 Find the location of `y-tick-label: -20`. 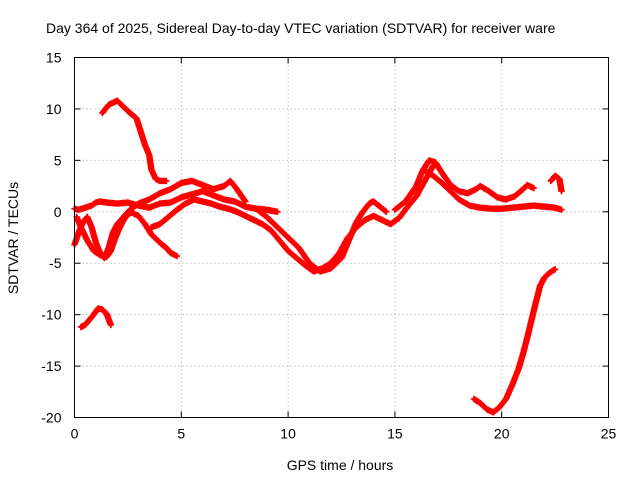

y-tick-label: -20 is located at coordinates (51, 418).